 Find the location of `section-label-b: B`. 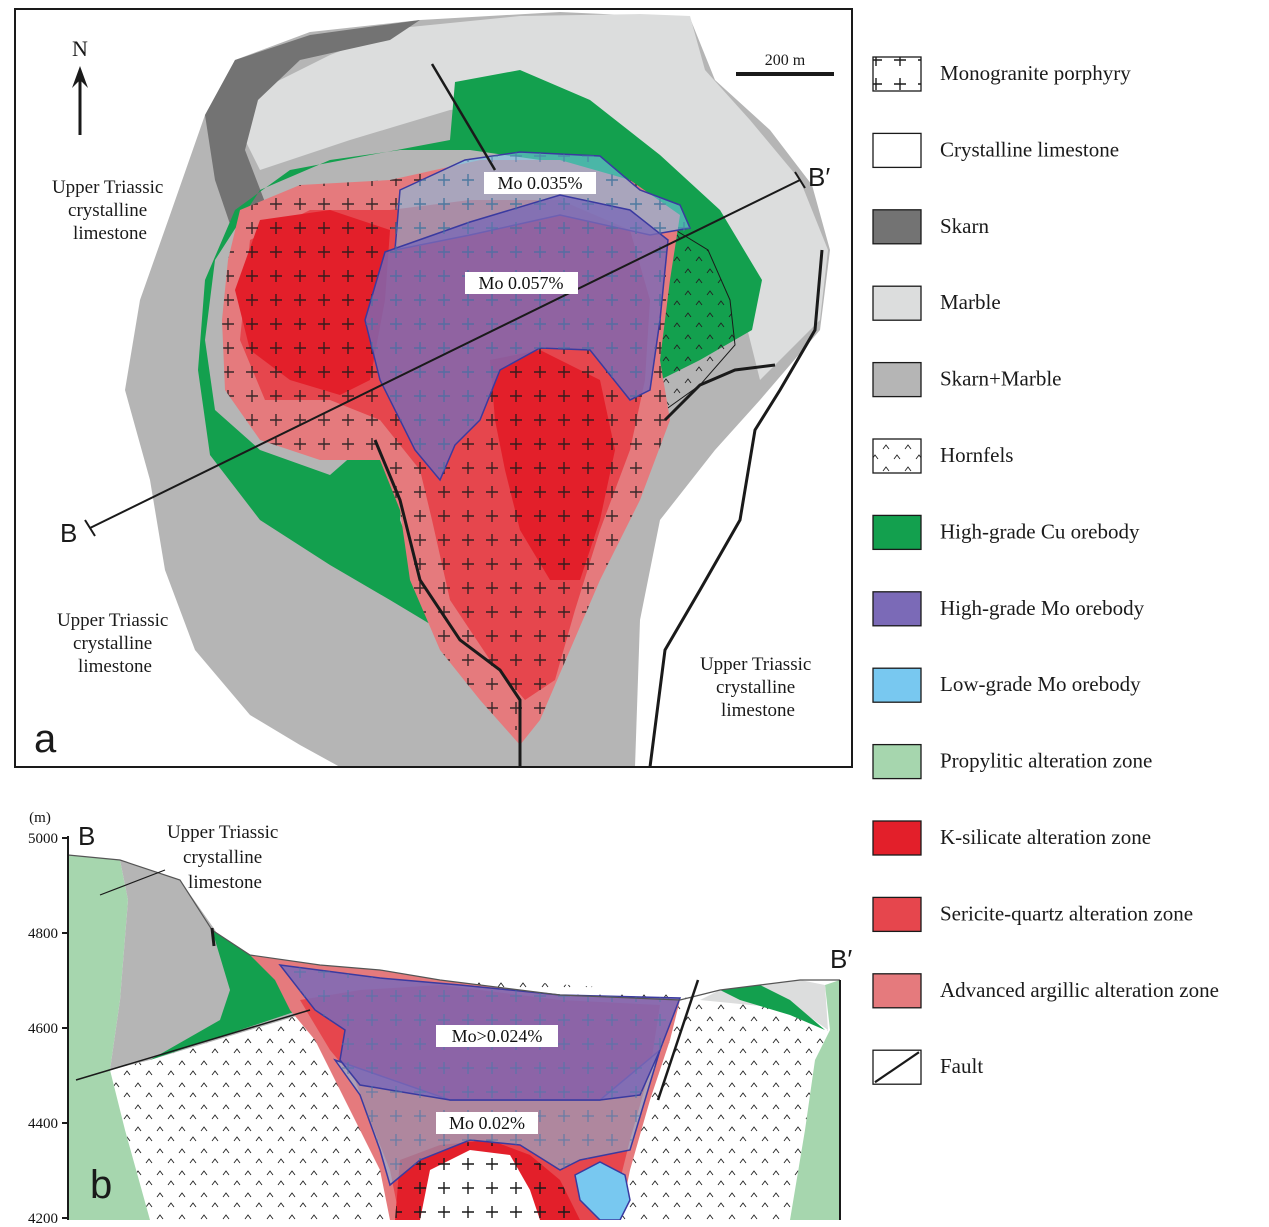

section-label-b: B is located at coordinates (86, 836).